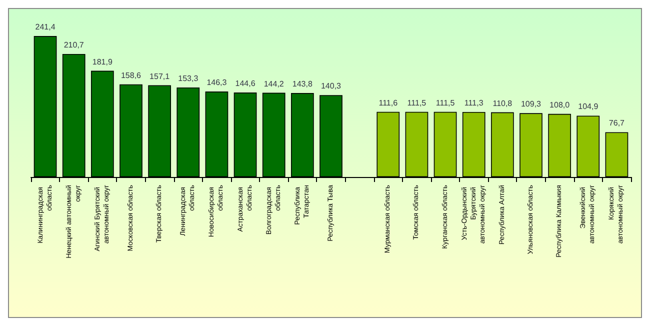 Image resolution: width=648 pixels, height=324 pixels. What do you see at coordinates (45, 27) in the screenshot?
I see `data-label: 241,4` at bounding box center [45, 27].